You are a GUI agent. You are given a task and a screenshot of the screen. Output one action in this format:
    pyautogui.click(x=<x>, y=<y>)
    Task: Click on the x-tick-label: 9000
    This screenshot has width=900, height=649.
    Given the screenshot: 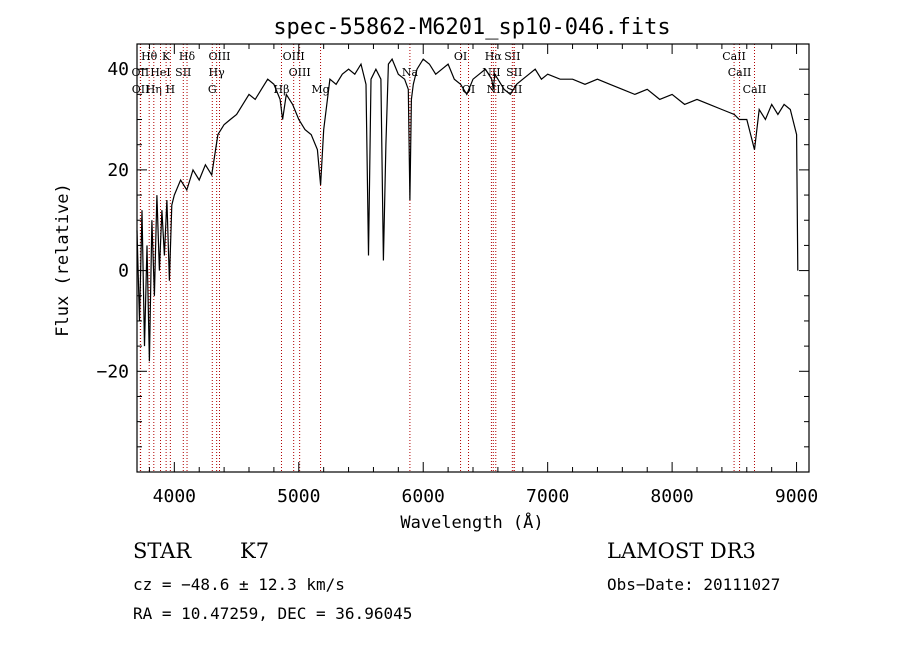 What is the action you would take?
    pyautogui.click(x=796, y=496)
    